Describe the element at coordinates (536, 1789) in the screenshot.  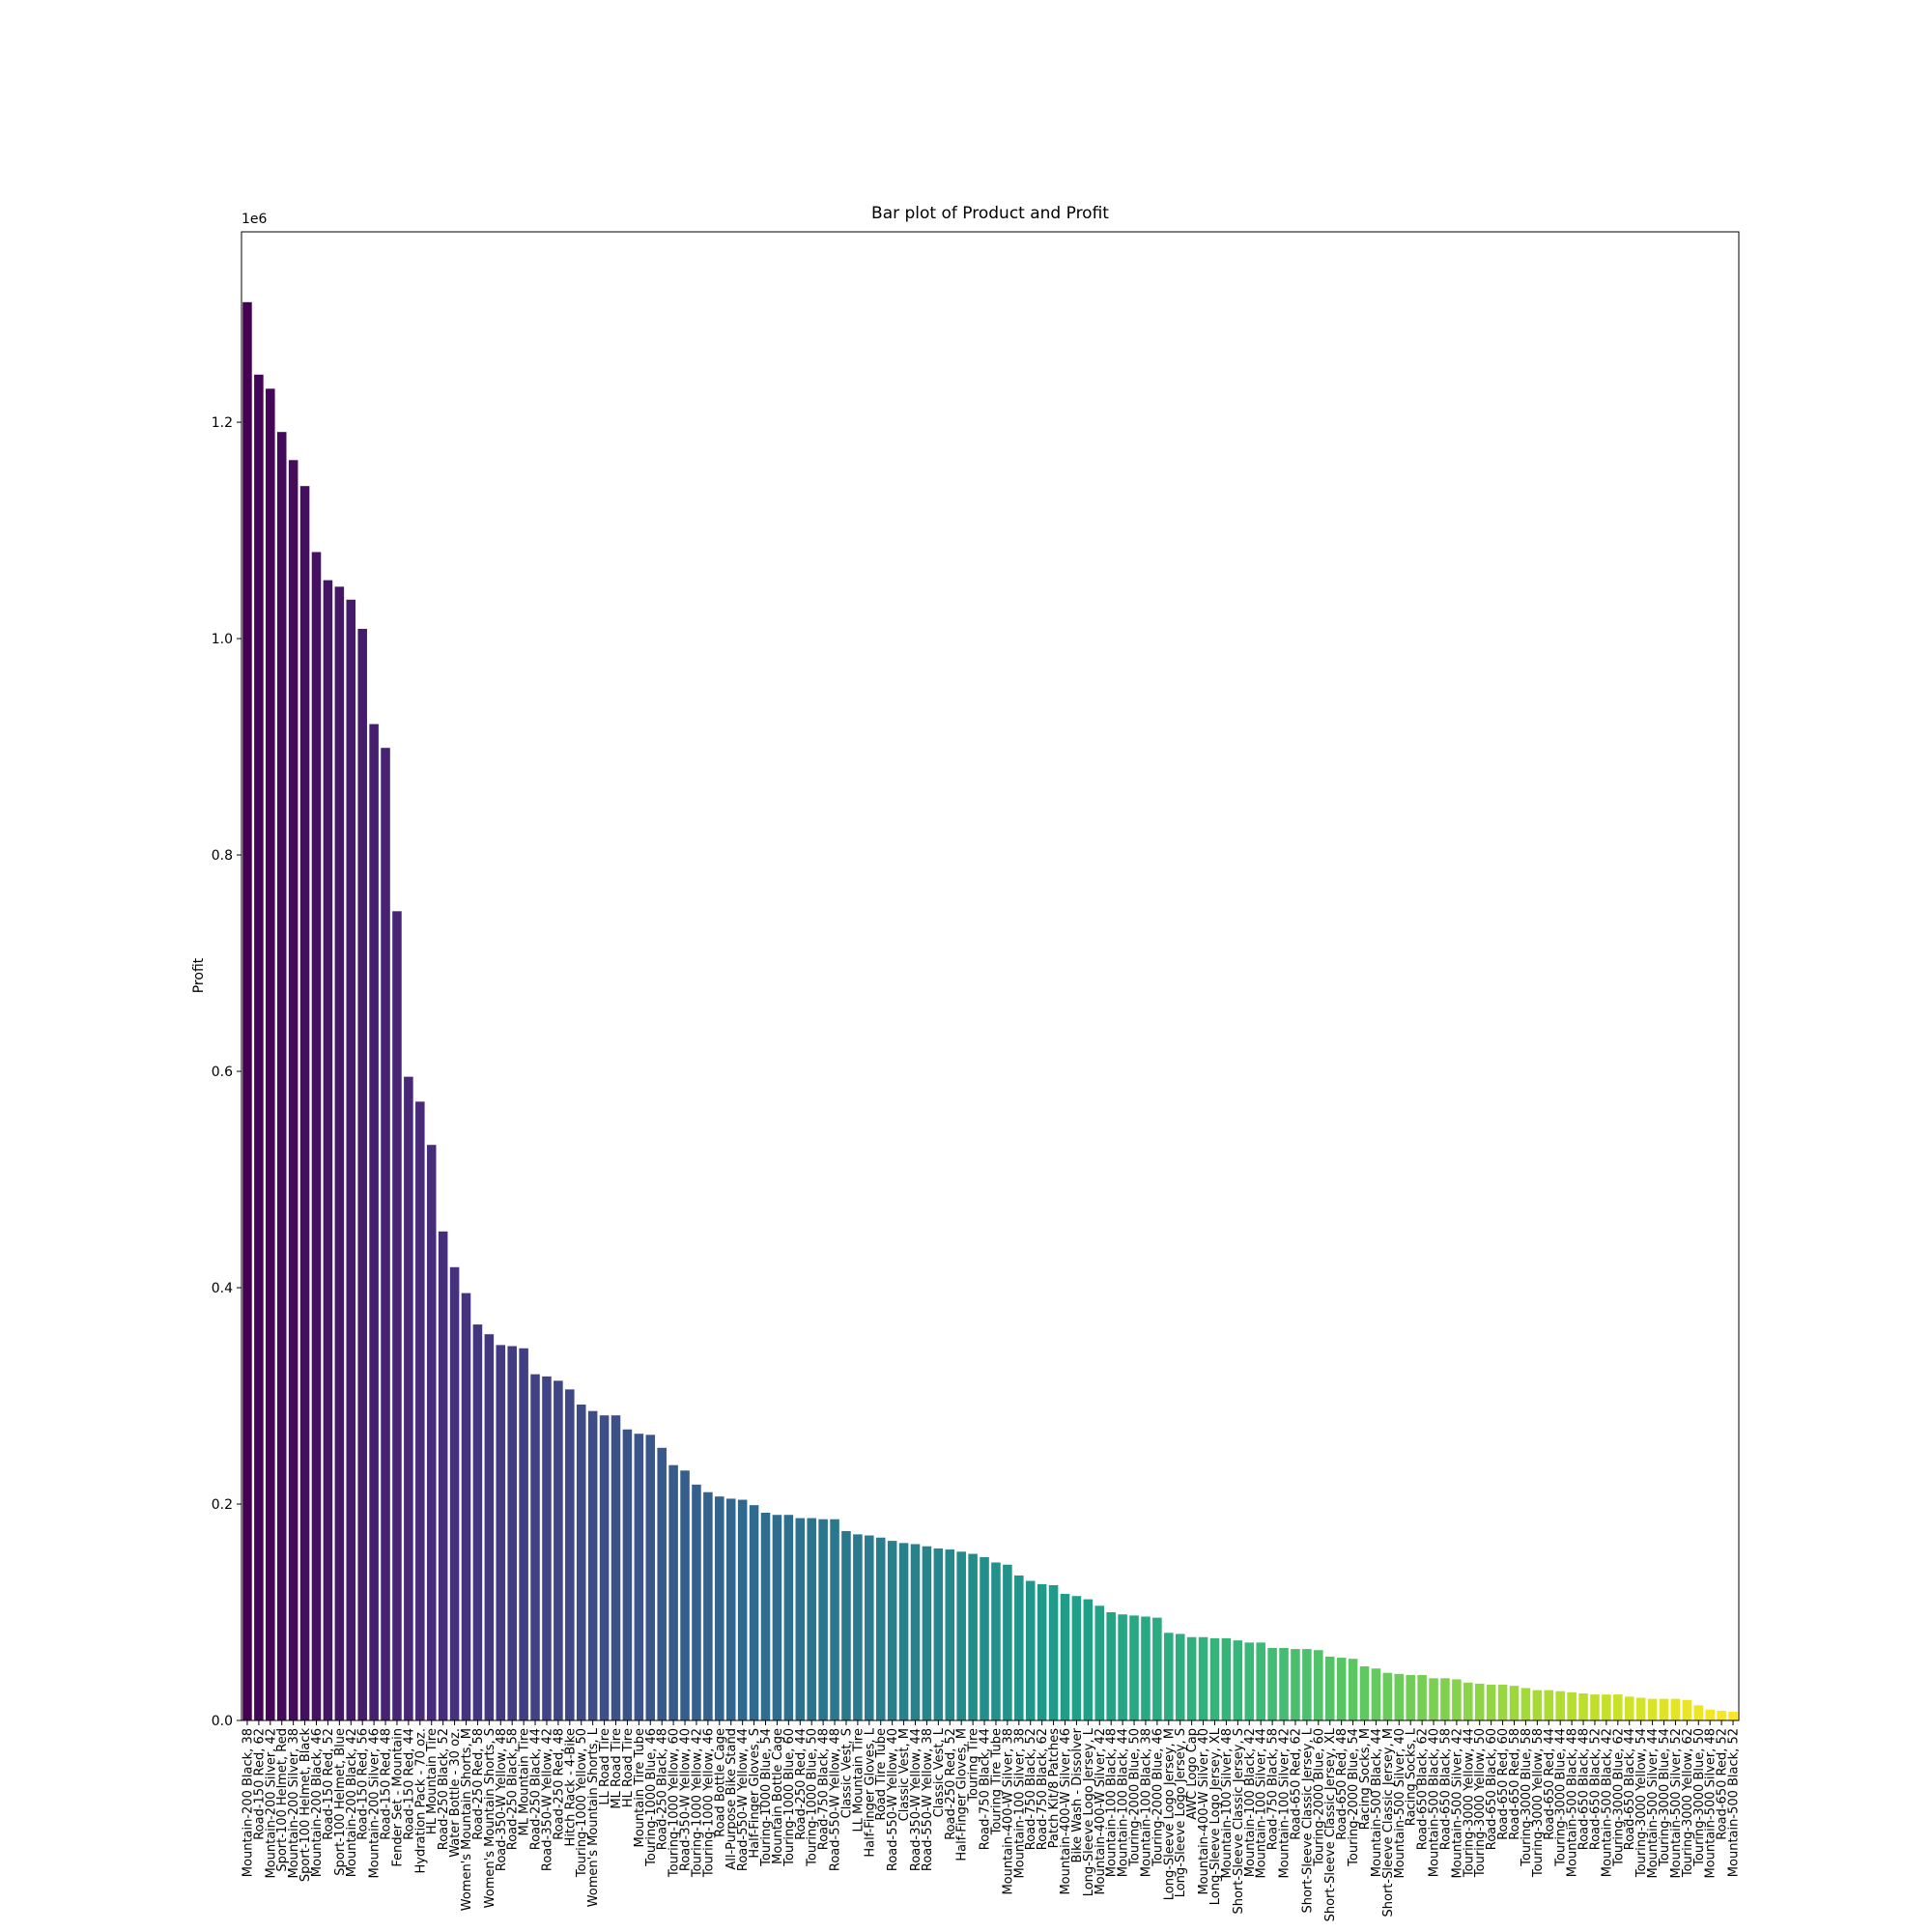
I see `x-tick-label: Road-250 Black, 44` at that location.